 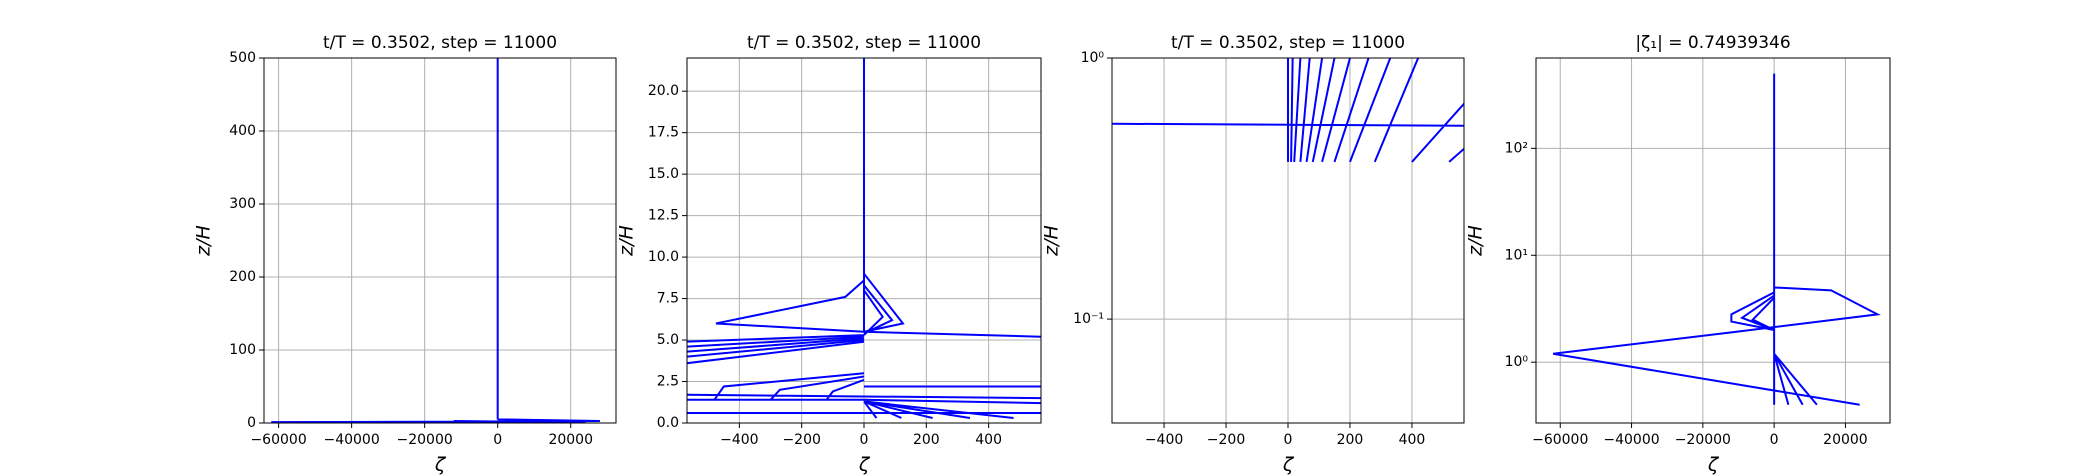 I want to click on y-tick-label: 2.5, so click(x=668, y=382).